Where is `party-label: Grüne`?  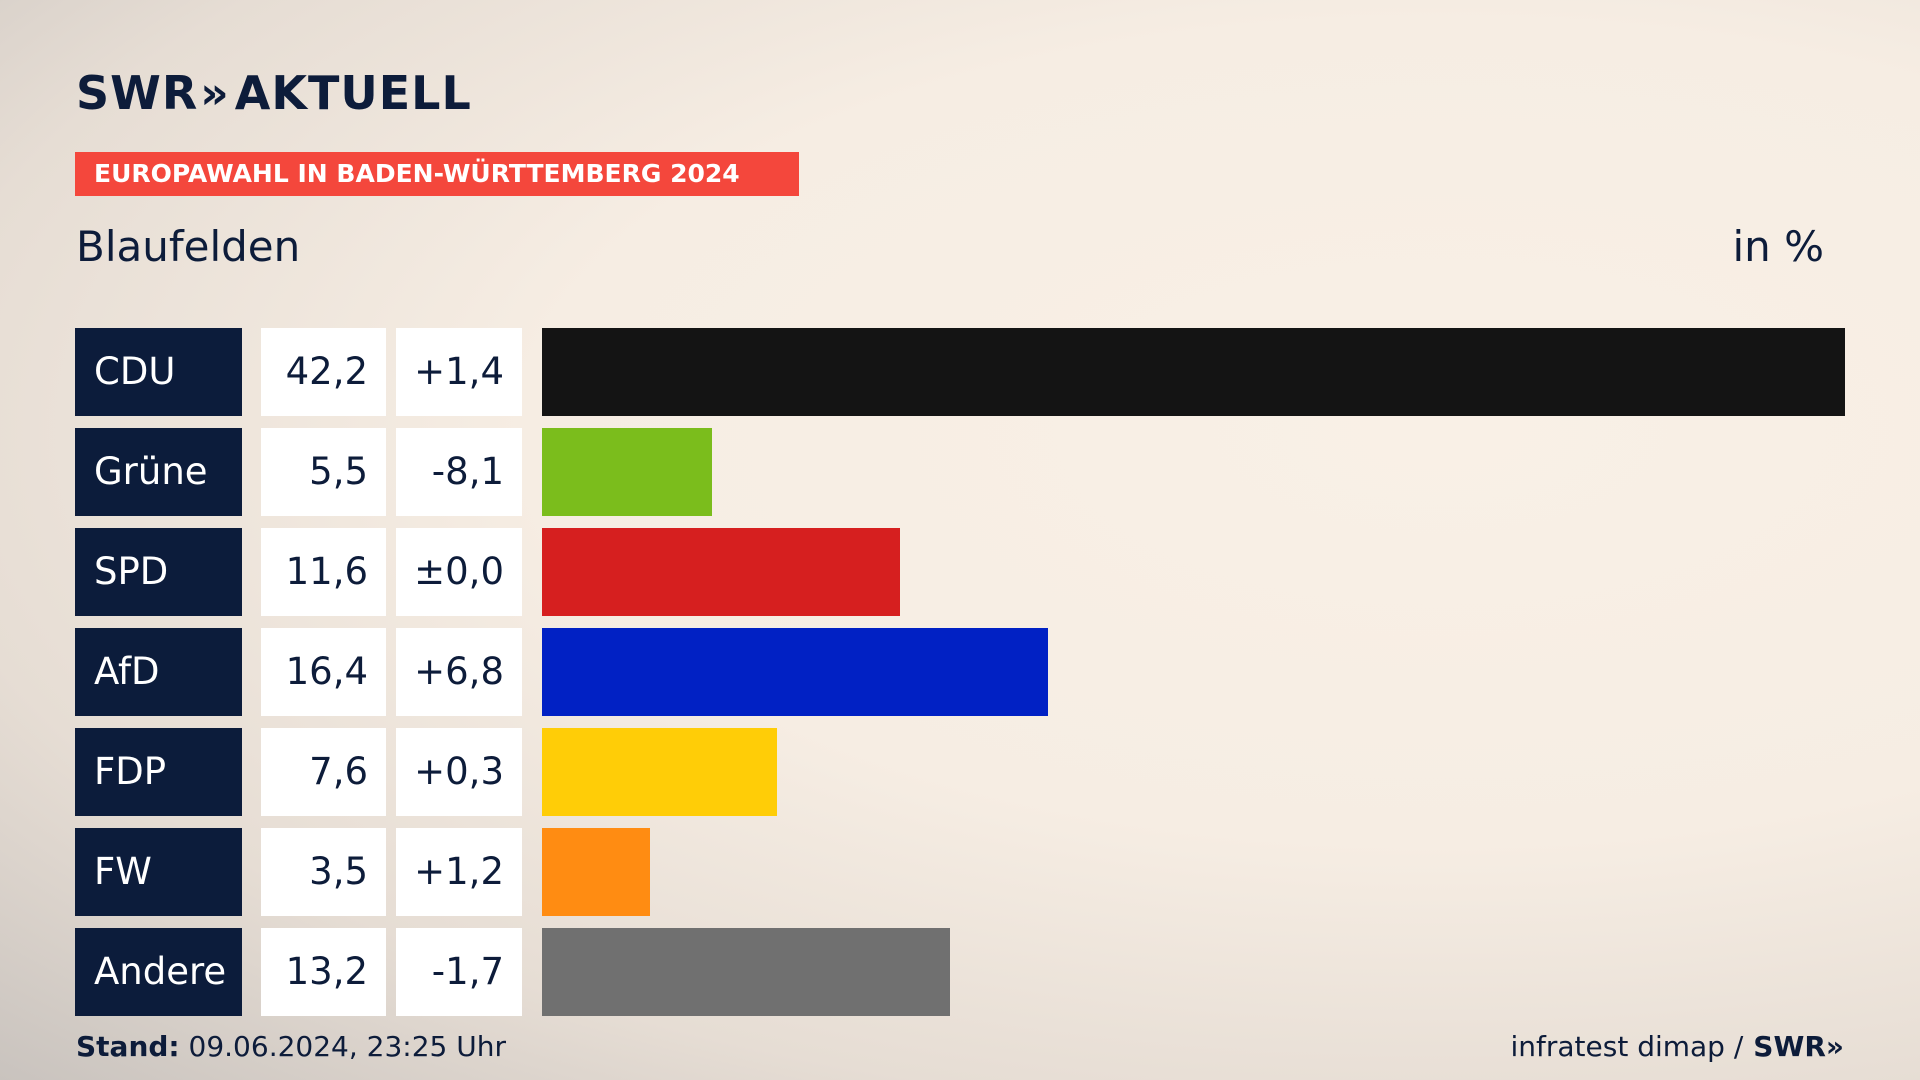 party-label: Grüne is located at coordinates (158, 472).